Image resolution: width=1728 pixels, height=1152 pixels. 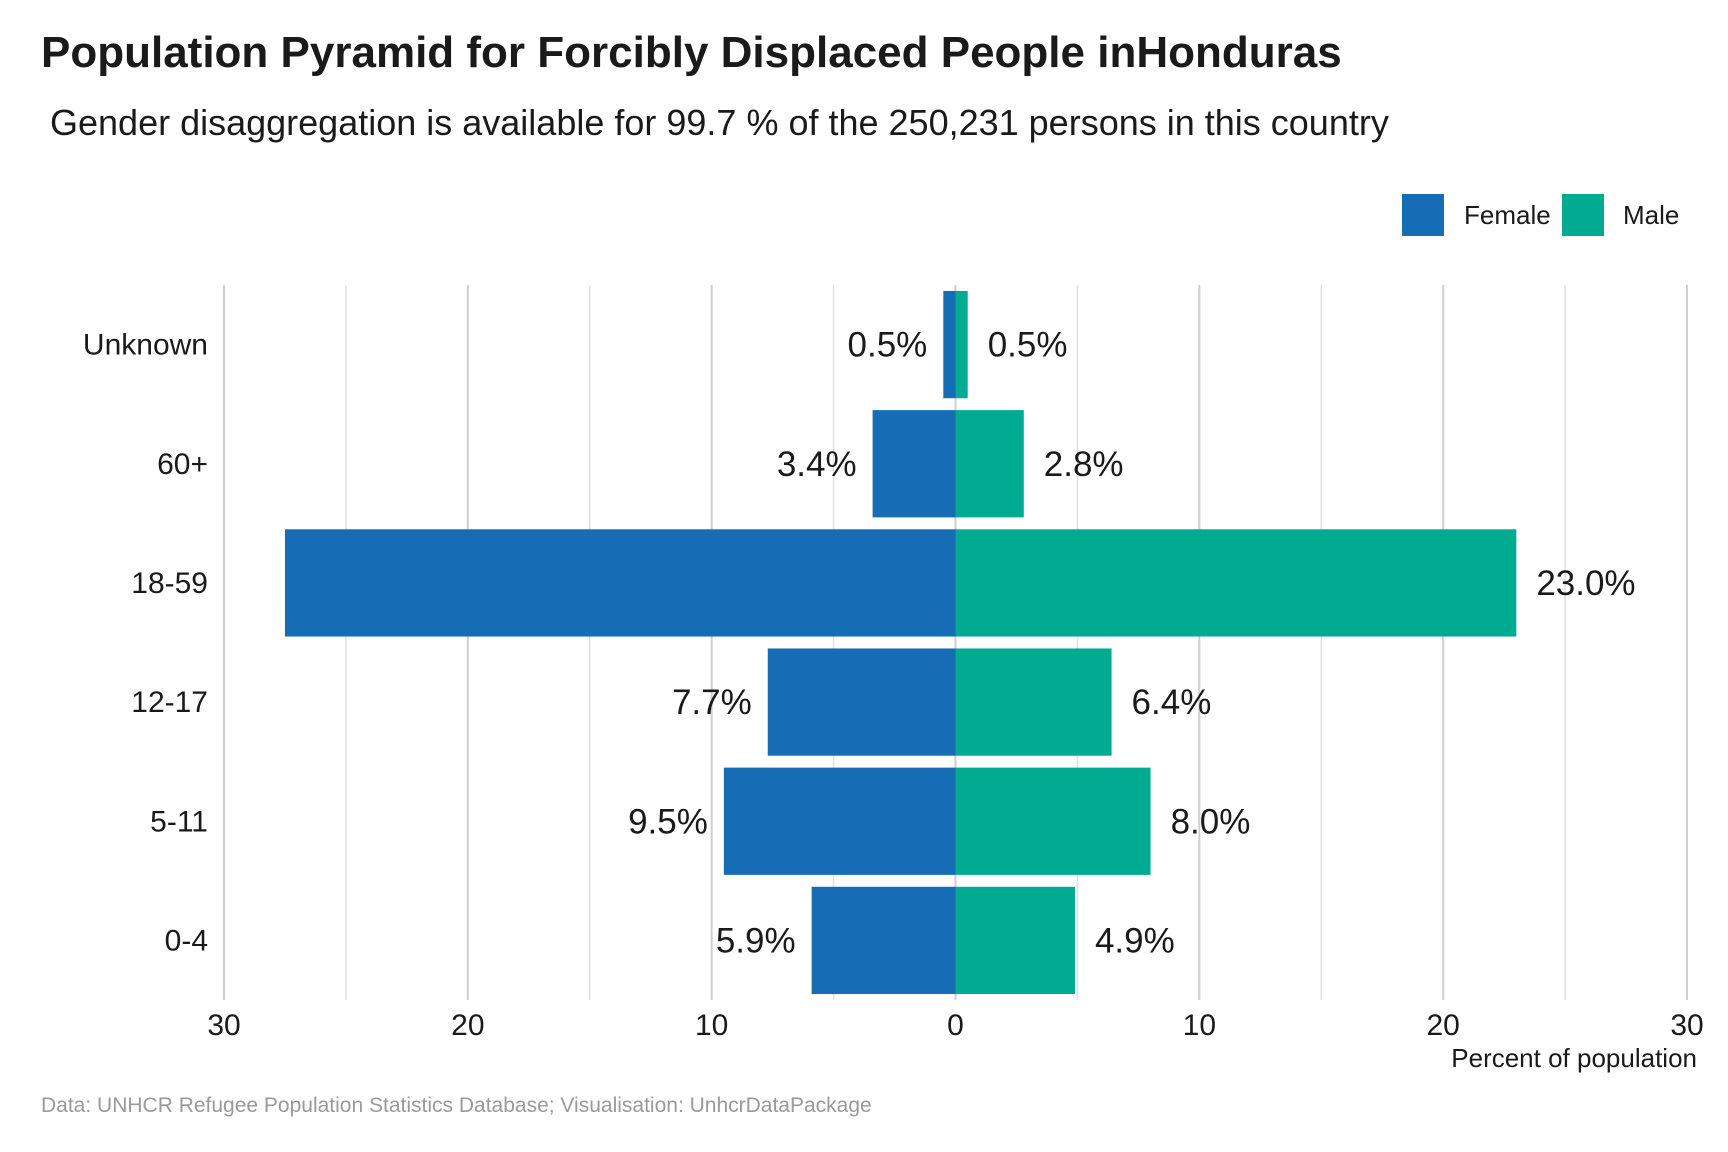 What do you see at coordinates (1028, 345) in the screenshot?
I see `bar-label-male: 0.5%` at bounding box center [1028, 345].